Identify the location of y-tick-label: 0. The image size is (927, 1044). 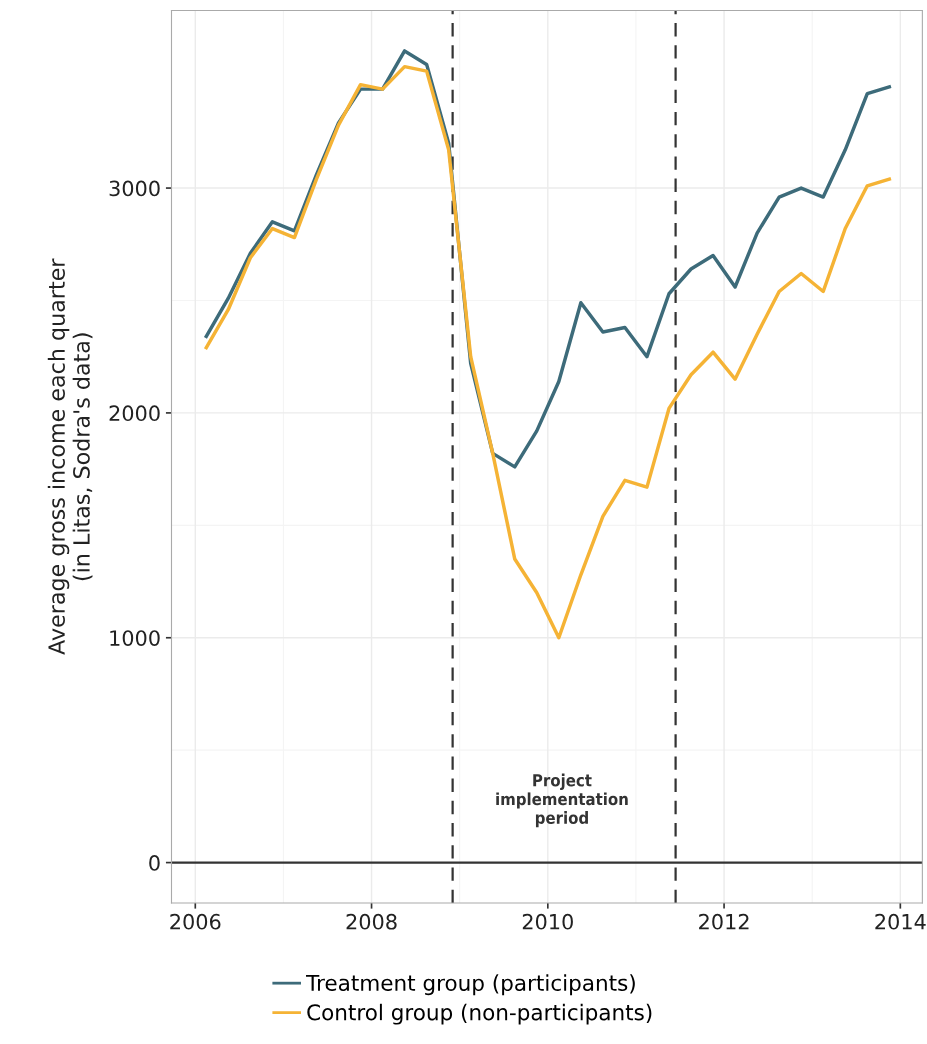
(154, 863).